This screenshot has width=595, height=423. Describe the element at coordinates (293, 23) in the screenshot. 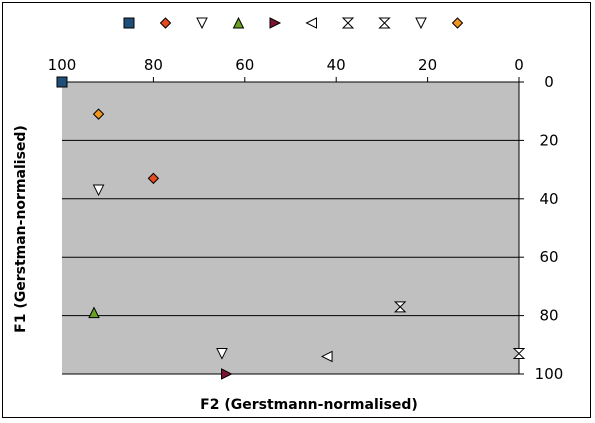

I see `legend` at that location.